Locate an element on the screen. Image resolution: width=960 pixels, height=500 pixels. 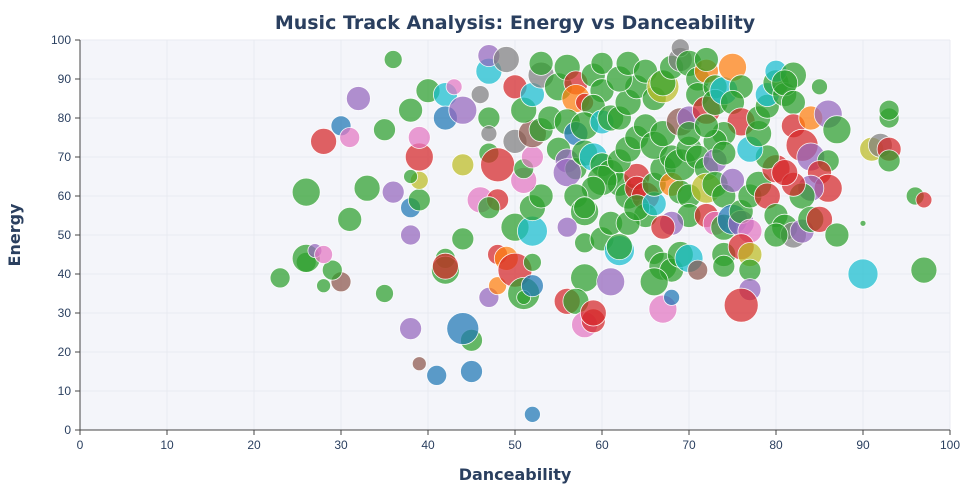
x-axis-ticks: 0 10 20 30 40 50 60 70 80 90 100 is located at coordinates (518, 441).